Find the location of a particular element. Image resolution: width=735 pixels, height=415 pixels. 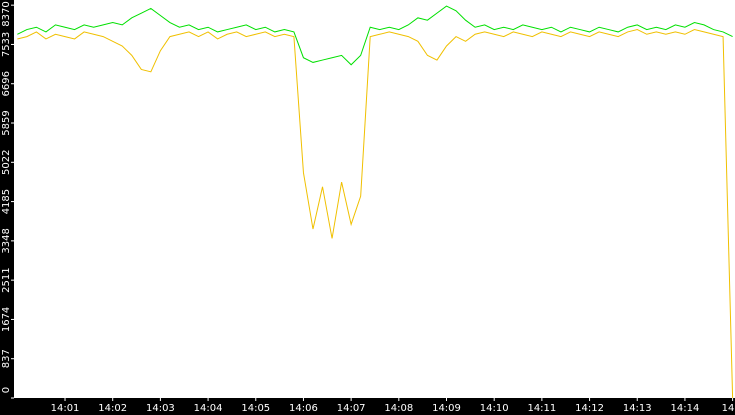

x-tick-label: 14:07 is located at coordinates (351, 408).